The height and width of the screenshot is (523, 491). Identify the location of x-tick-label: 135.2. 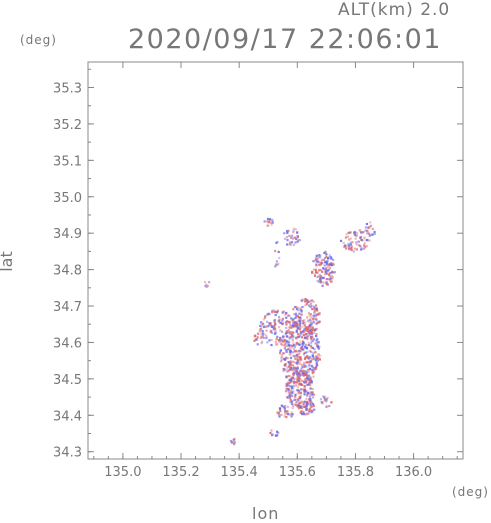
(180, 472).